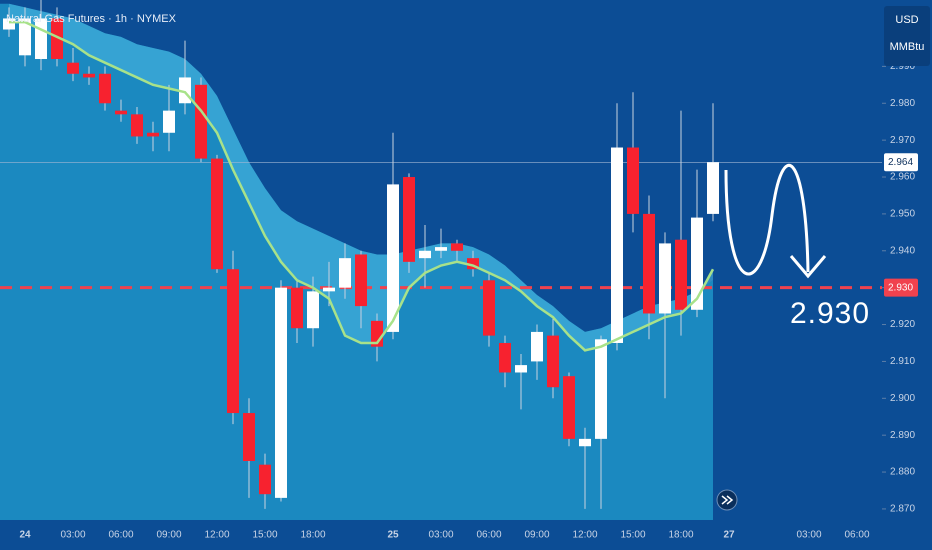  Describe the element at coordinates (902, 250) in the screenshot. I see `y-tick-label: 2.940` at that location.